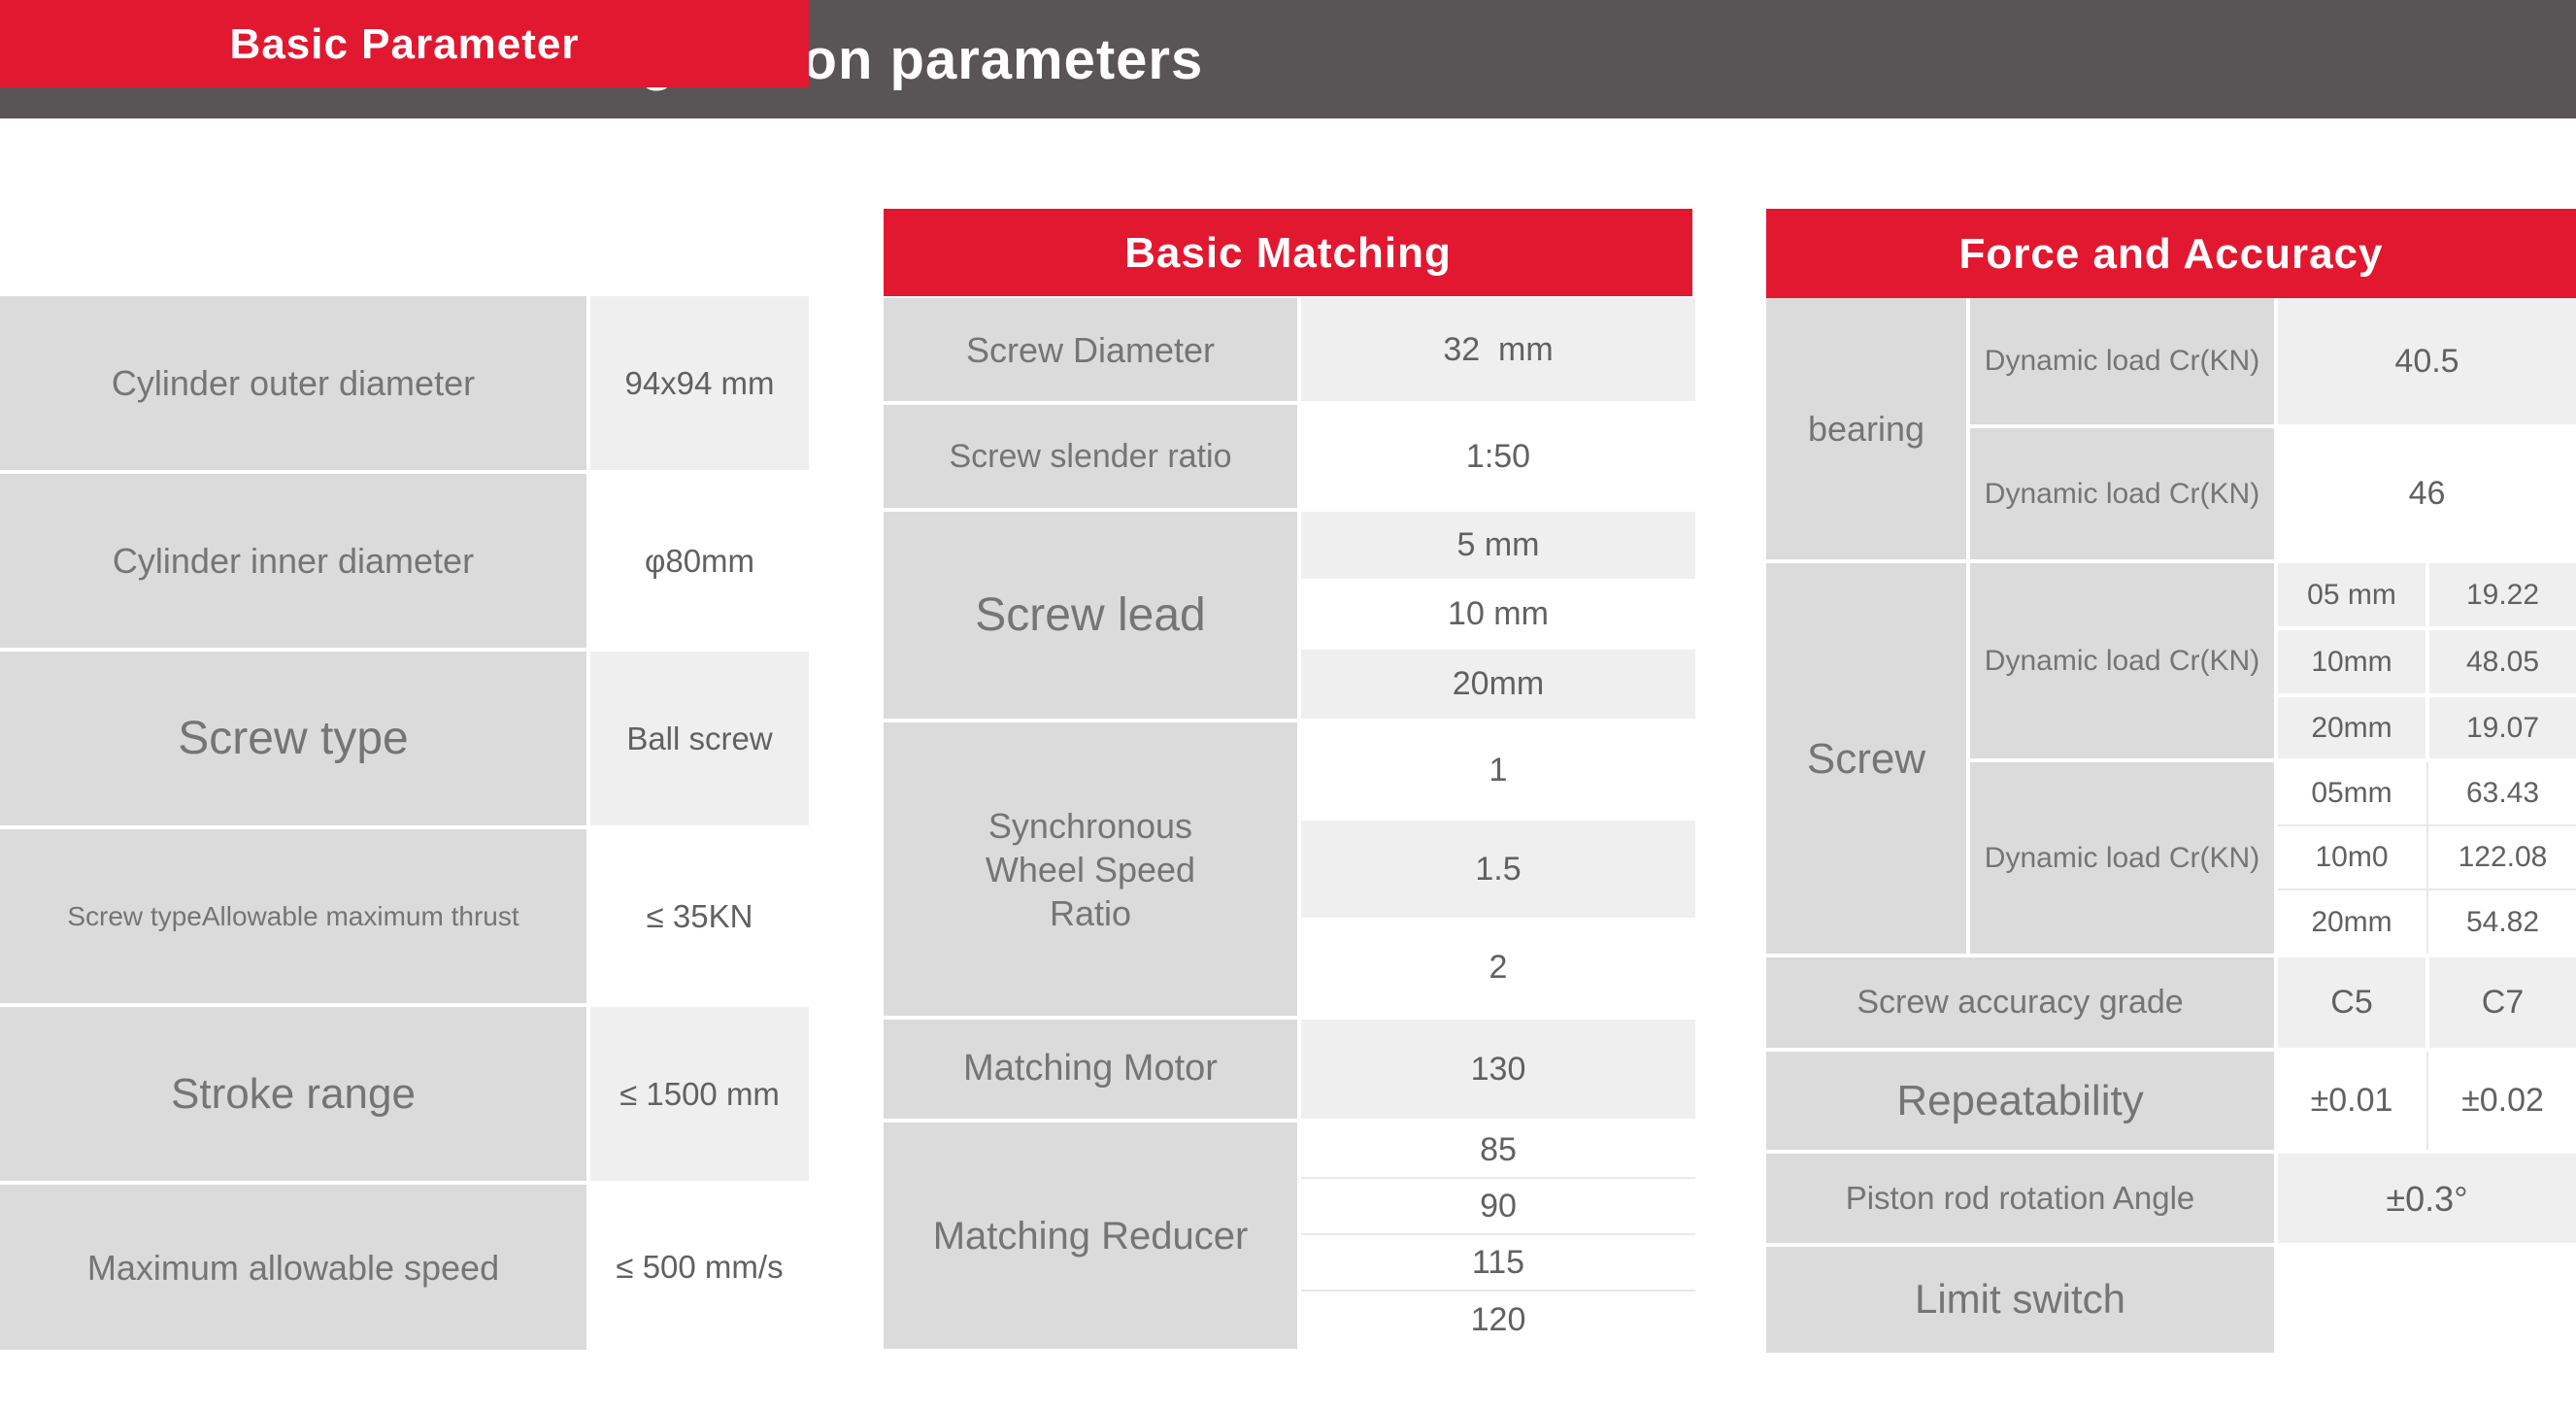 The height and width of the screenshot is (1409, 2576). I want to click on row-value: 40.5, so click(2427, 361).